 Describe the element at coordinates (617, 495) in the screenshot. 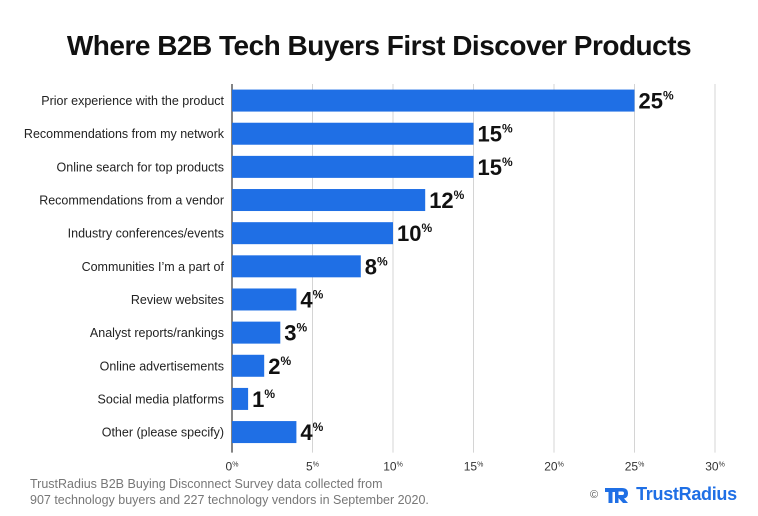

I see `trustradius-logo-icon` at that location.